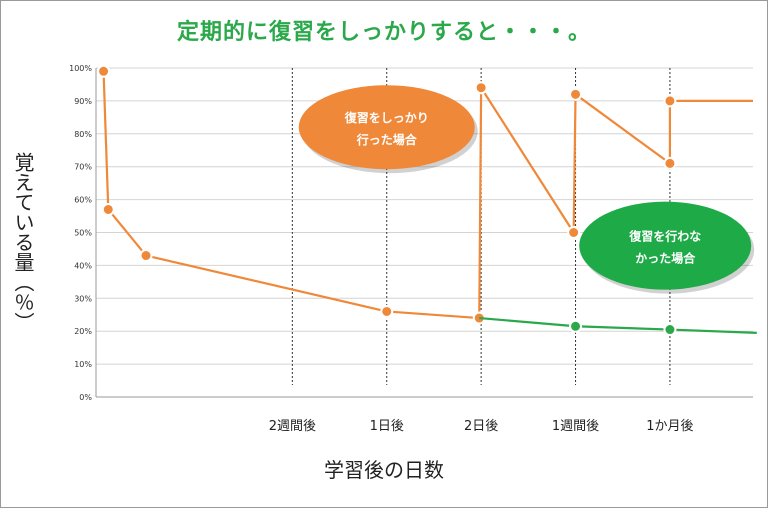 Image resolution: width=768 pixels, height=508 pixels. What do you see at coordinates (85, 397) in the screenshot?
I see `y-tick-label: 0%` at bounding box center [85, 397].